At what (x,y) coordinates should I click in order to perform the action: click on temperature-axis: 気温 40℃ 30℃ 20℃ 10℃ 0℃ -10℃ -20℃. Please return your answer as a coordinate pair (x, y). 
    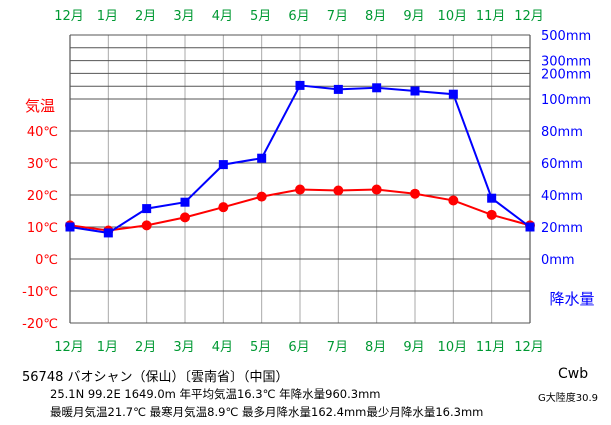
    Looking at the image, I should click on (40, 214).